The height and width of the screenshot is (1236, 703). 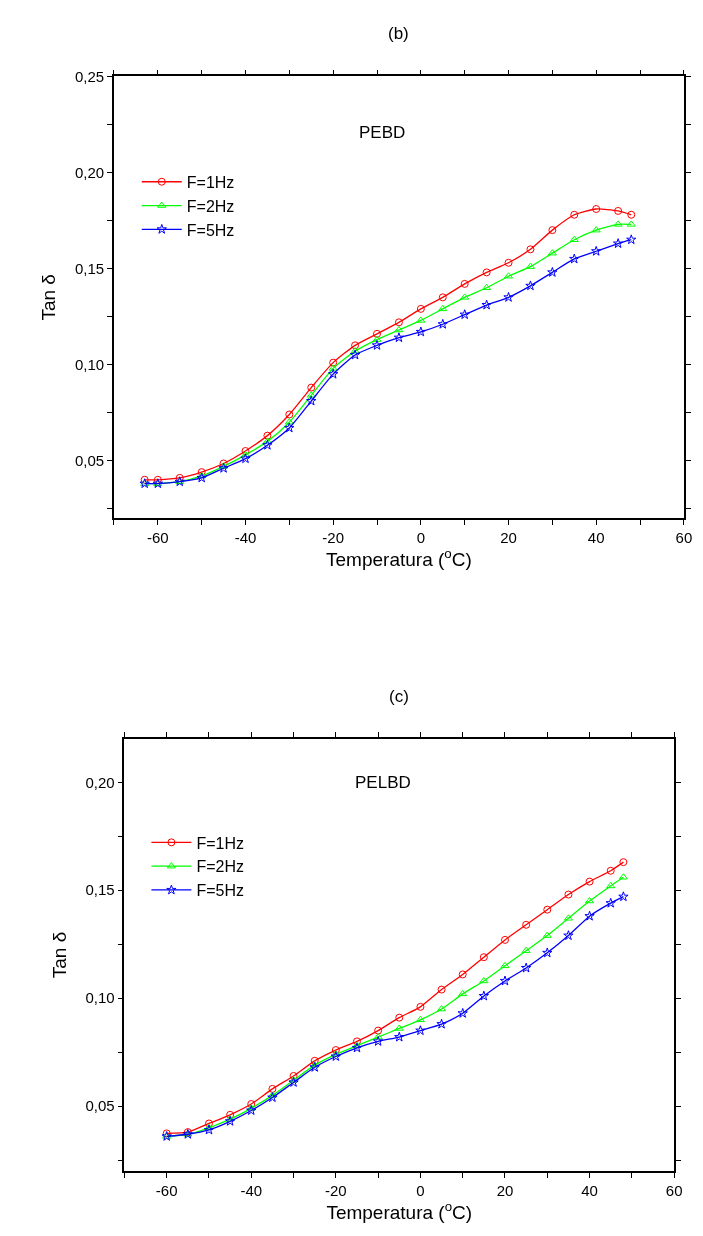 What do you see at coordinates (90, 76) in the screenshot?
I see `y-tick-label: 0,25` at bounding box center [90, 76].